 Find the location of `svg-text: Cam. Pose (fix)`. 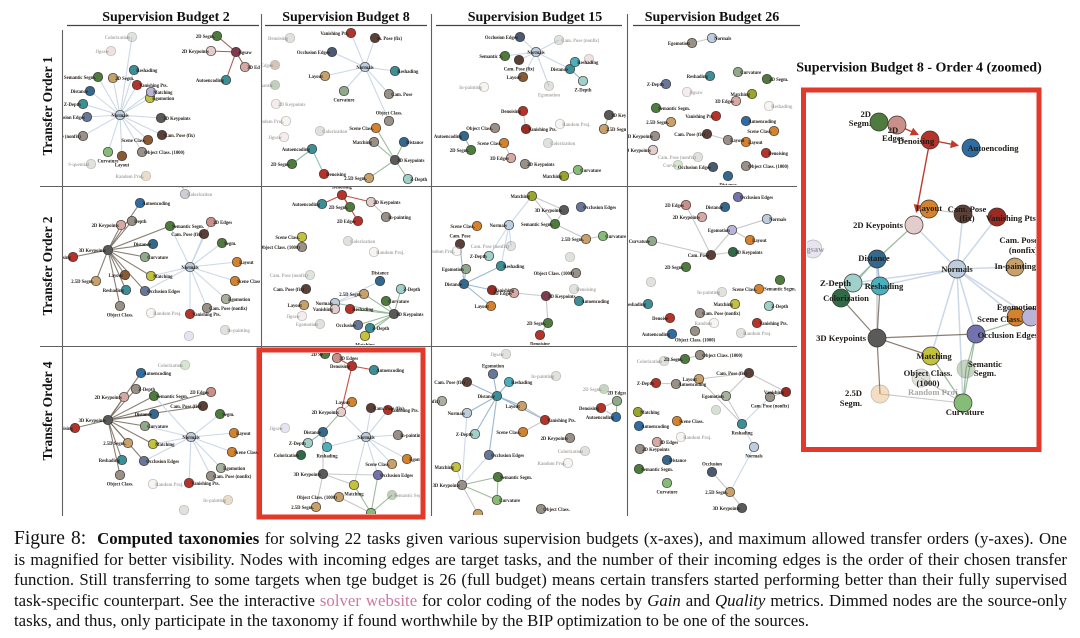

svg-text: Cam. Pose (fix) is located at coordinates (179, 136).